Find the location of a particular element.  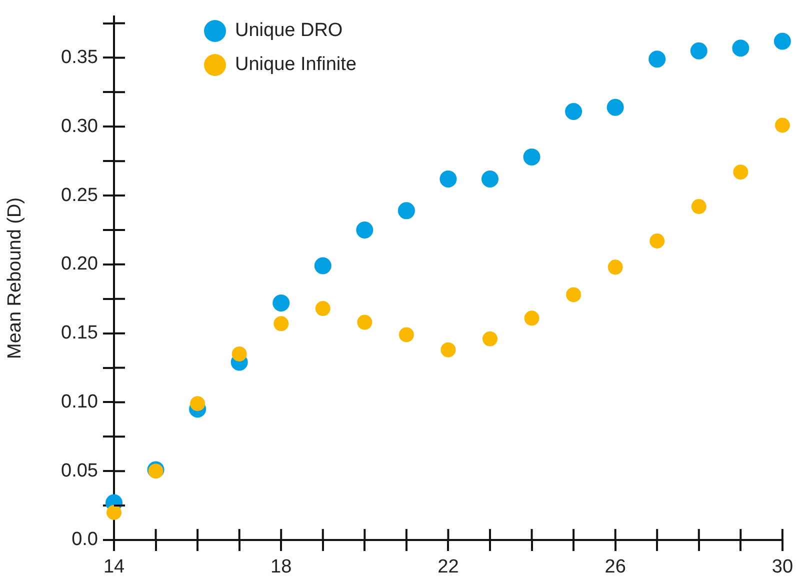

legend-label: Unique DRO is located at coordinates (289, 31).